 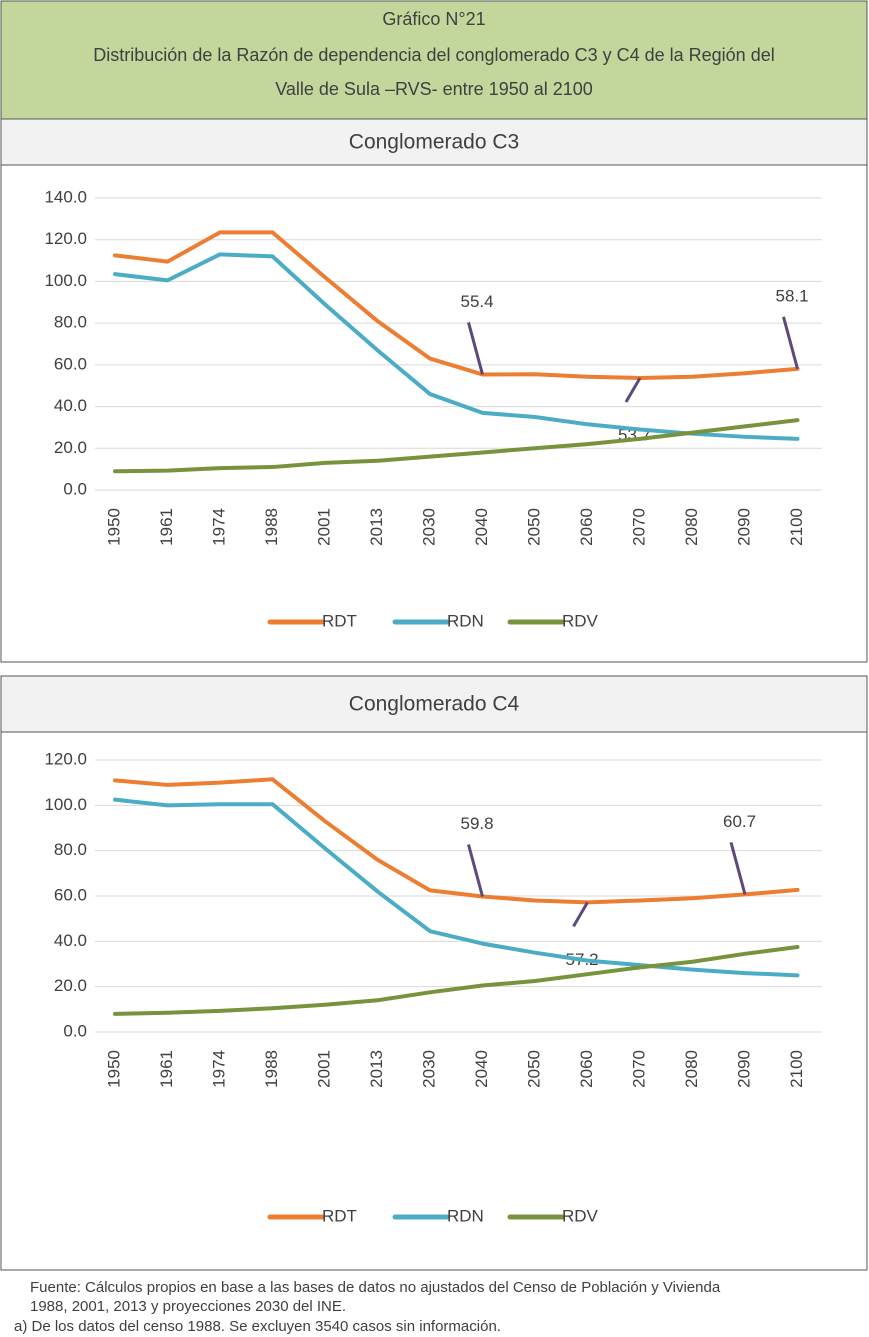 I want to click on chart-title: Conglomerado C4, so click(x=434, y=704).